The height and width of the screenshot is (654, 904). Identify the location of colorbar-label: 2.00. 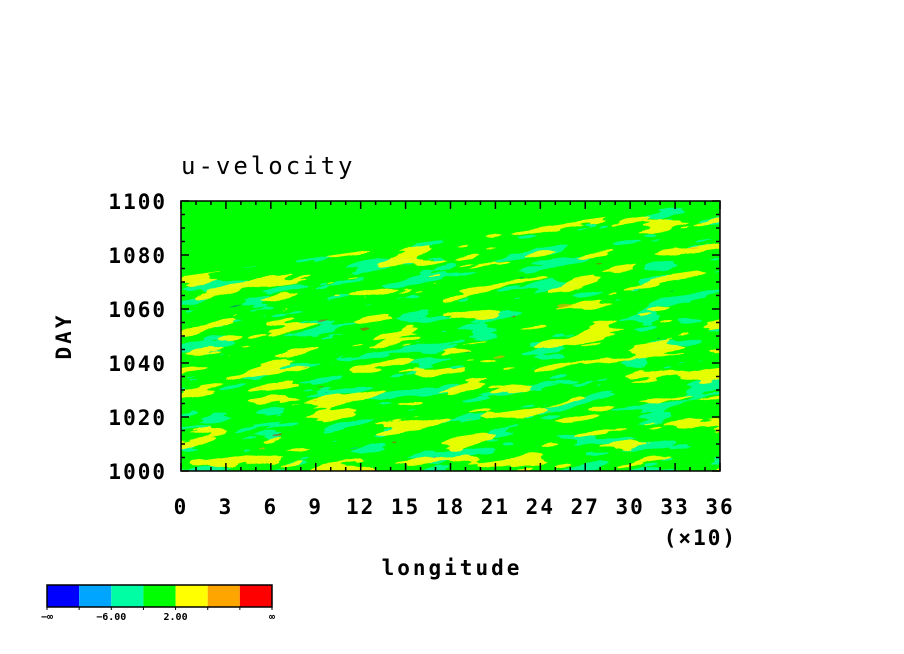
(176, 617).